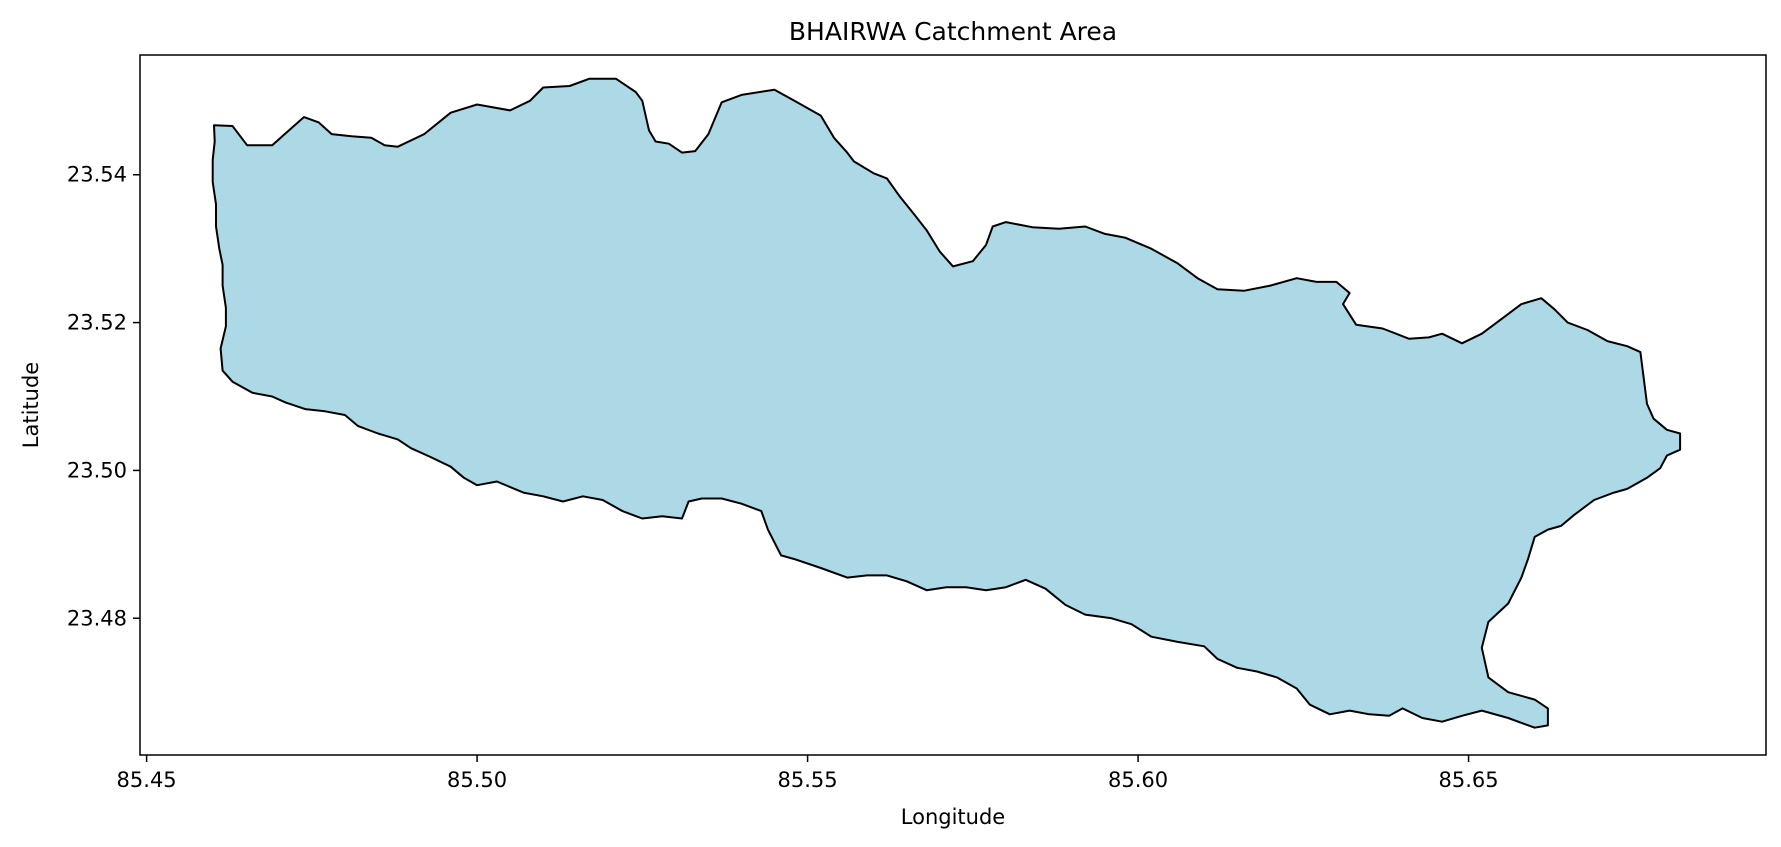 This screenshot has width=1781, height=847. I want to click on x-tick-label: 85.45, so click(147, 780).